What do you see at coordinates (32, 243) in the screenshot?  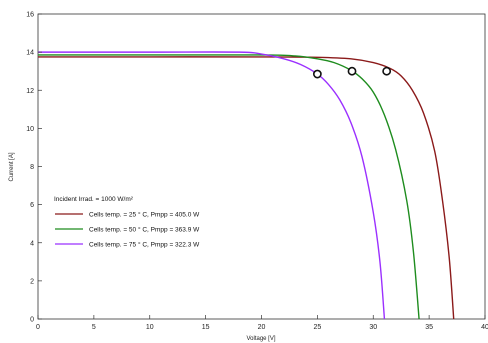 I see `y-tick-label: 4` at bounding box center [32, 243].